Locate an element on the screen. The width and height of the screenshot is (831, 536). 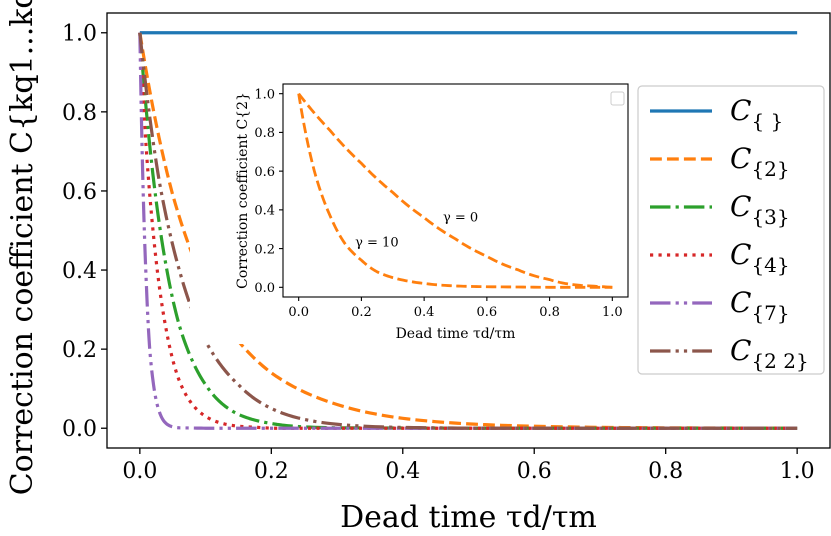
inset-xtick-label: 0.0 is located at coordinates (298, 312).